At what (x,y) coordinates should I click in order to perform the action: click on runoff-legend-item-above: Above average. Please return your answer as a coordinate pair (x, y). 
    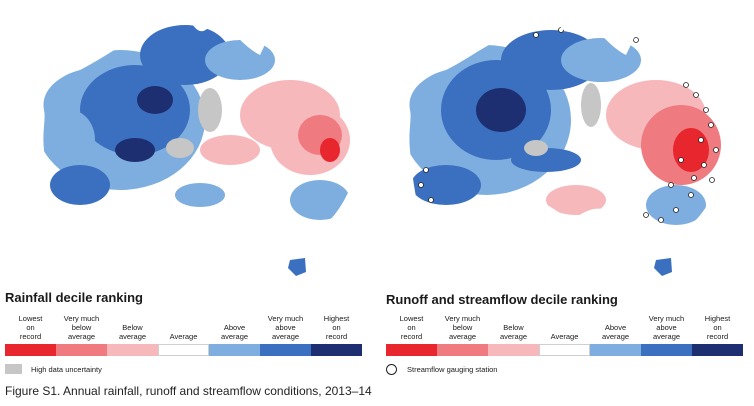
    Looking at the image, I should click on (615, 334).